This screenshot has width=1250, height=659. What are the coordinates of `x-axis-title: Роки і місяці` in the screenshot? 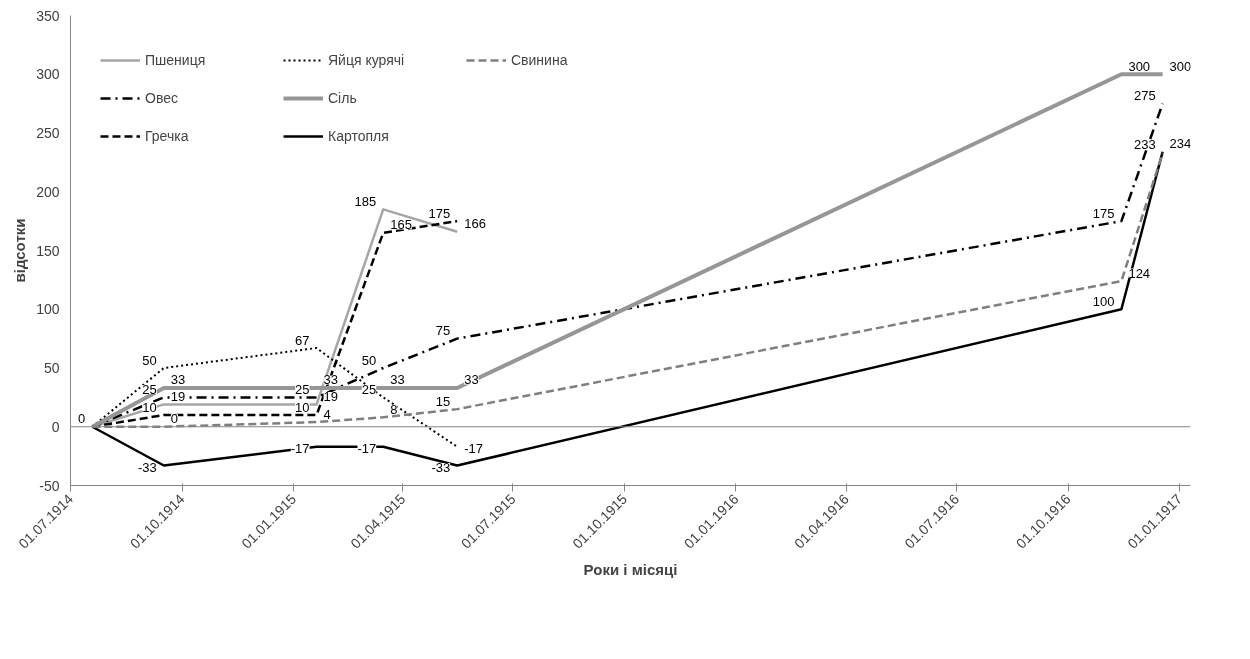 It's located at (630, 570).